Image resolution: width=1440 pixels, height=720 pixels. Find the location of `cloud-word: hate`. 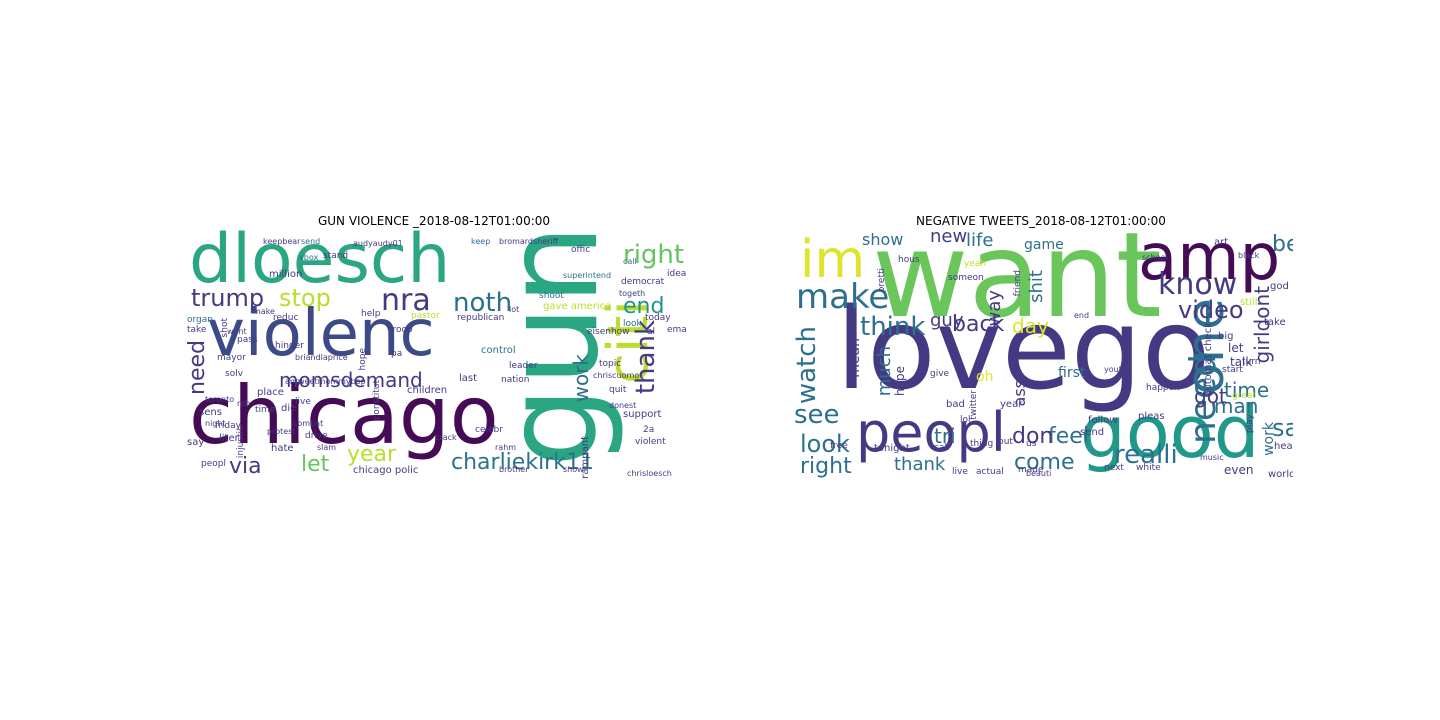

cloud-word: hate is located at coordinates (282, 448).